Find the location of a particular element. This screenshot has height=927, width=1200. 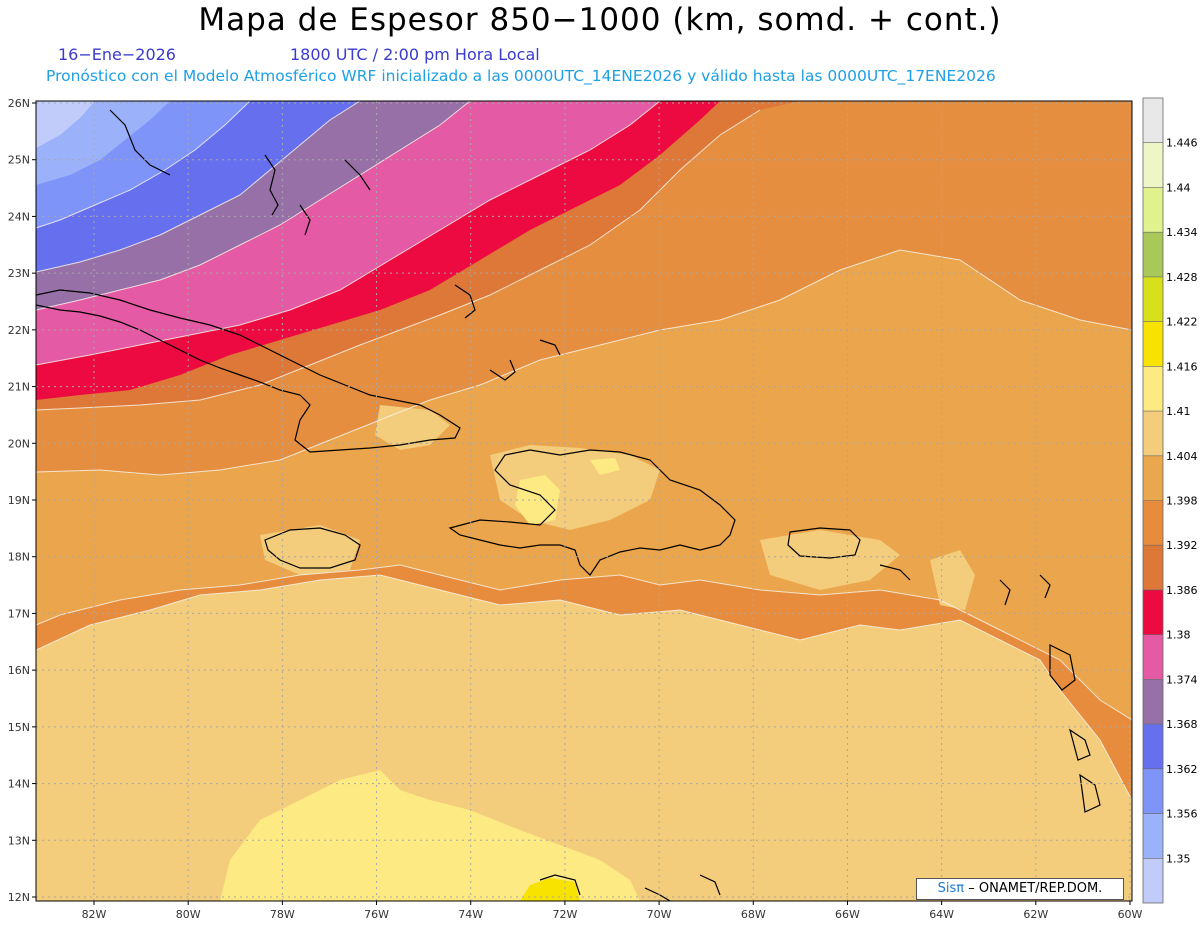

lon-label: 60W is located at coordinates (1130, 914).